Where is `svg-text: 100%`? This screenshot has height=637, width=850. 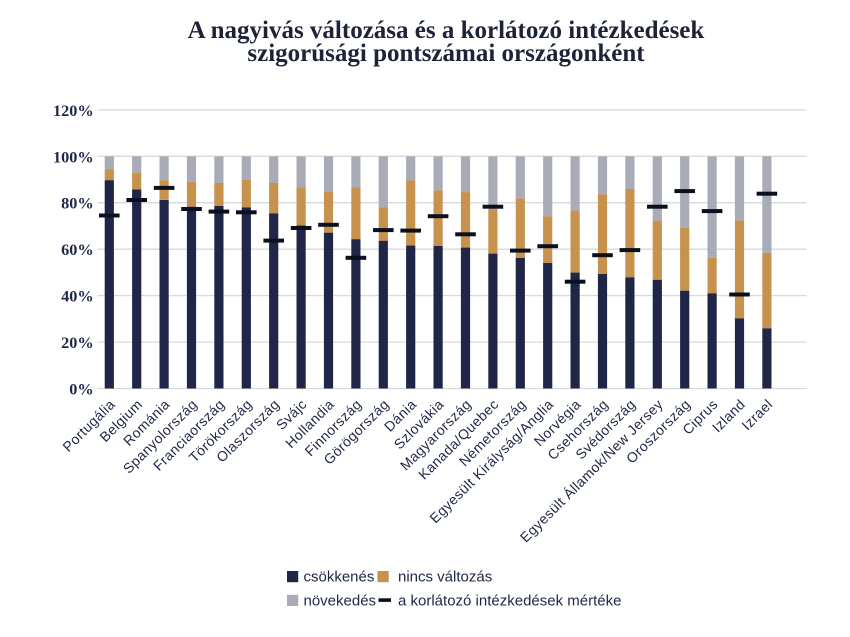 svg-text: 100% is located at coordinates (73, 156).